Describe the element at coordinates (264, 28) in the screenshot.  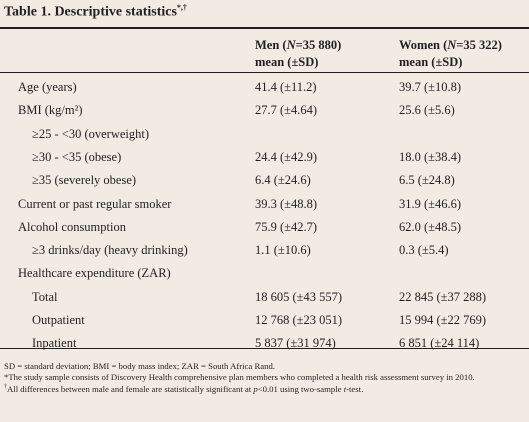
I see `top-rule` at that location.